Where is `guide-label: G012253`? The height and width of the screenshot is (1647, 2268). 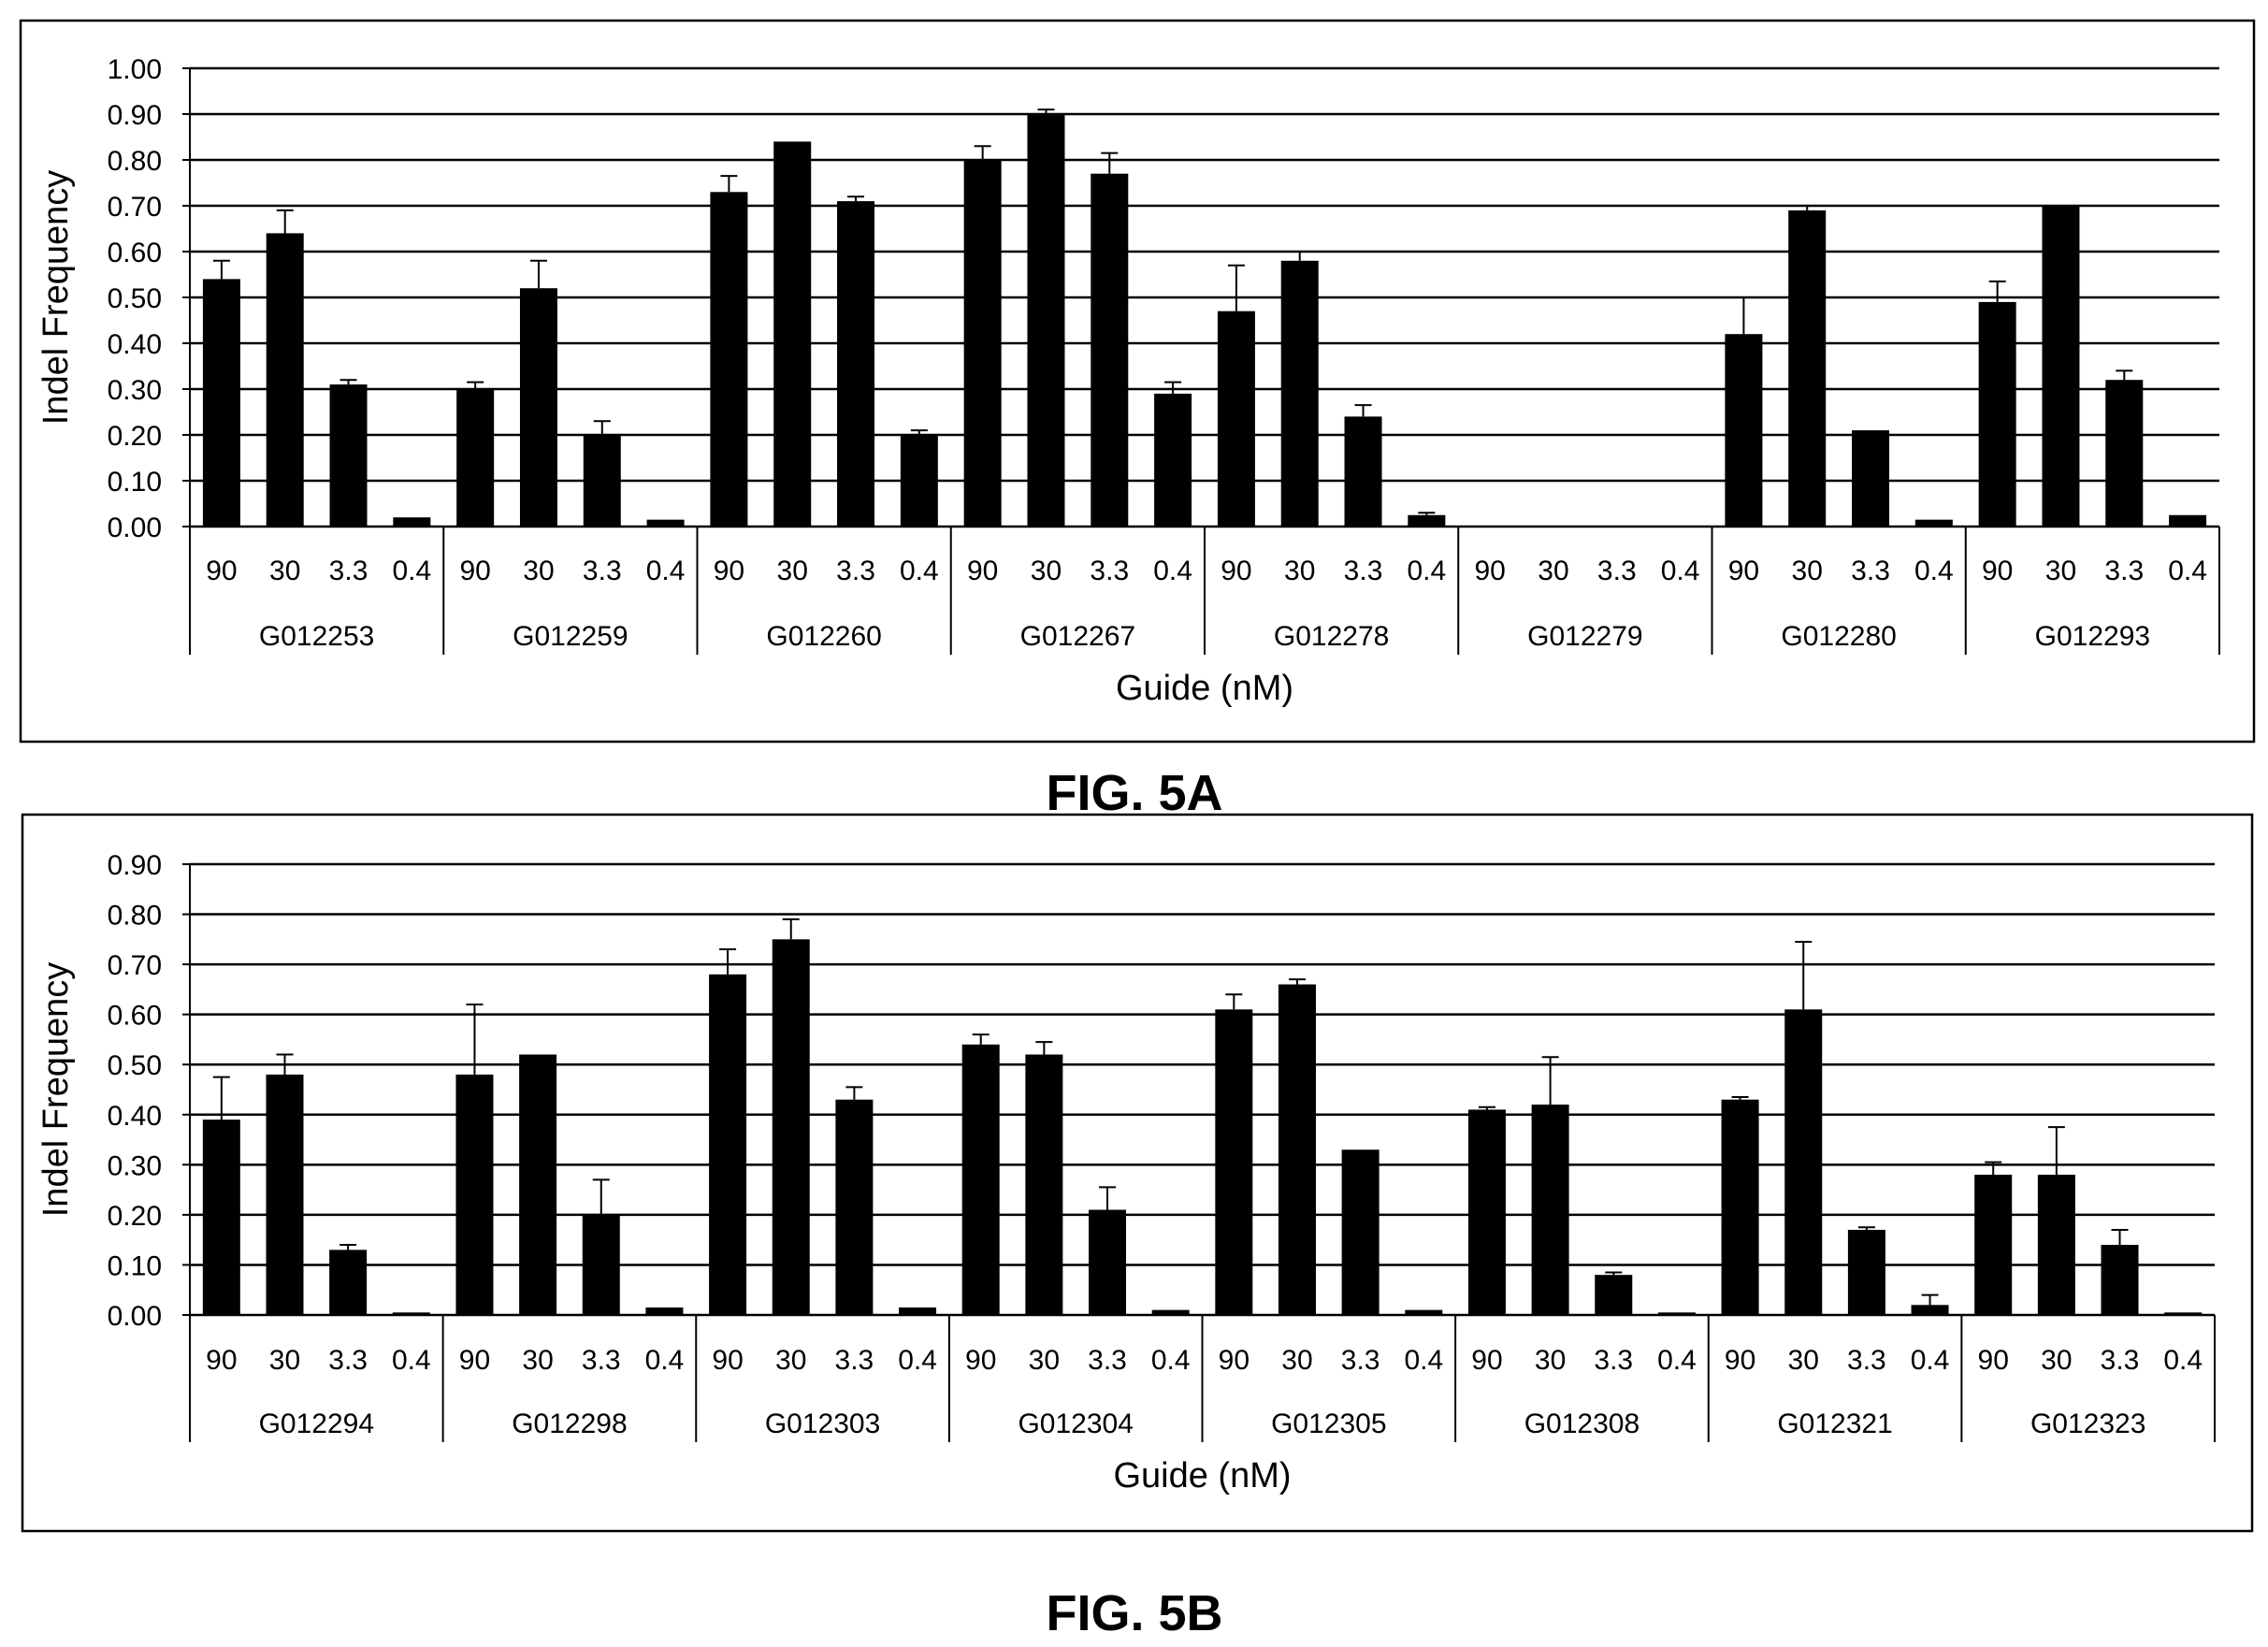
guide-label: G012253 is located at coordinates (316, 636).